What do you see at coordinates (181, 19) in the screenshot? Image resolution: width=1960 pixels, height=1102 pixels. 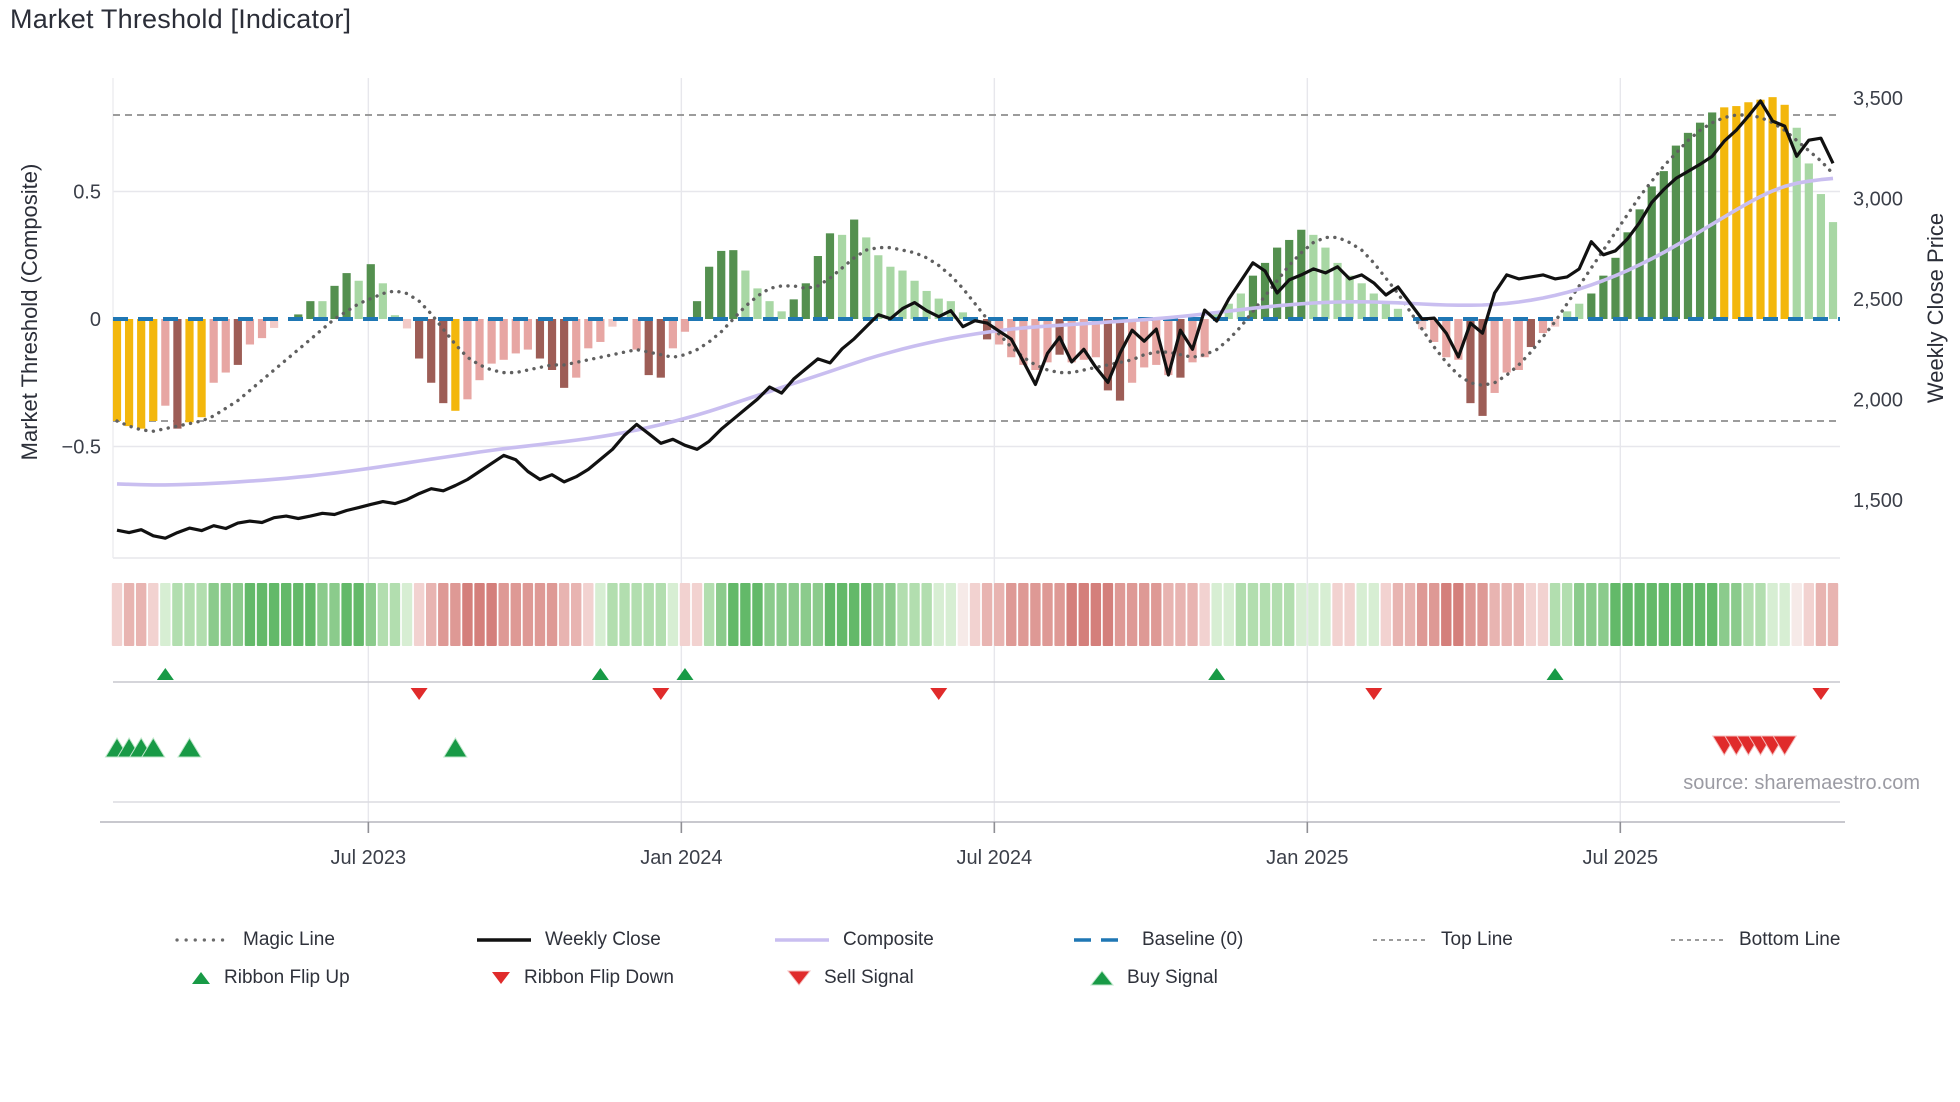 I see `chart-title: Market Threshold [Indicator]` at bounding box center [181, 19].